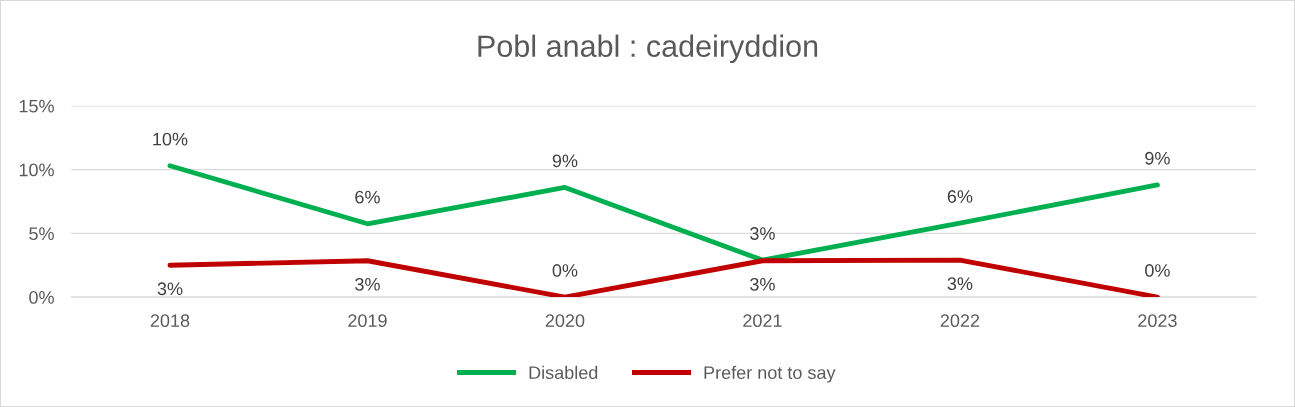  Describe the element at coordinates (36, 106) in the screenshot. I see `y-tick-label: 15%` at that location.